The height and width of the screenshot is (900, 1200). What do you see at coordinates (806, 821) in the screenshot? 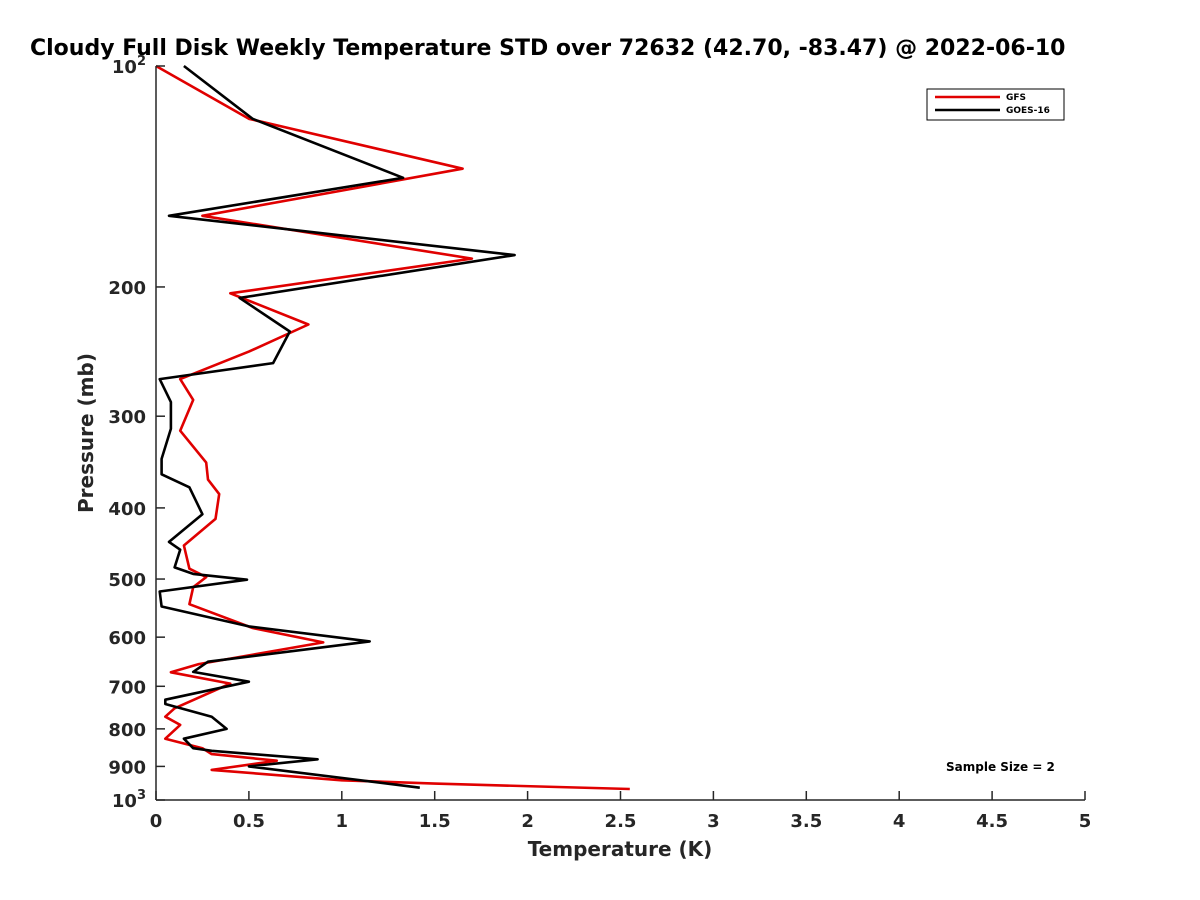
I see `x-tick-label: 3.5` at bounding box center [806, 821].